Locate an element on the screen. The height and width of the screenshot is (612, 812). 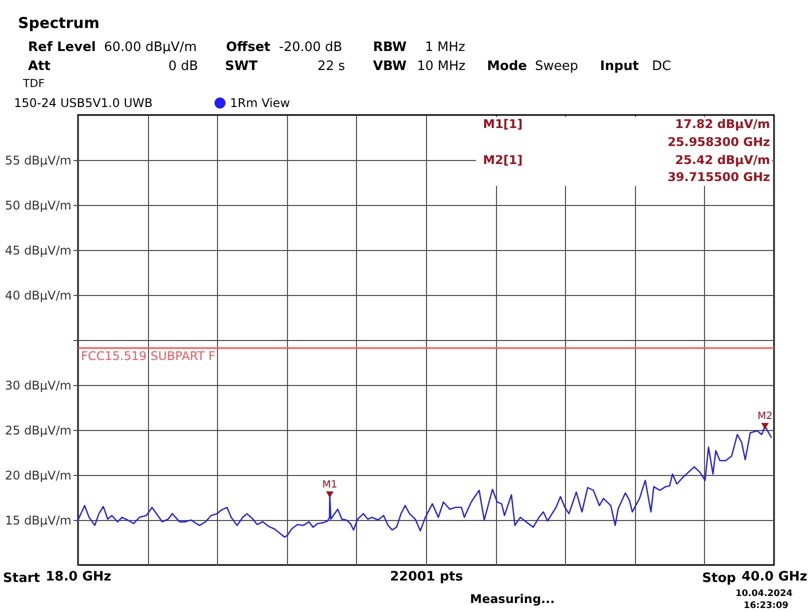
y-tick-label: 25 dBμV/m is located at coordinates (38, 431).